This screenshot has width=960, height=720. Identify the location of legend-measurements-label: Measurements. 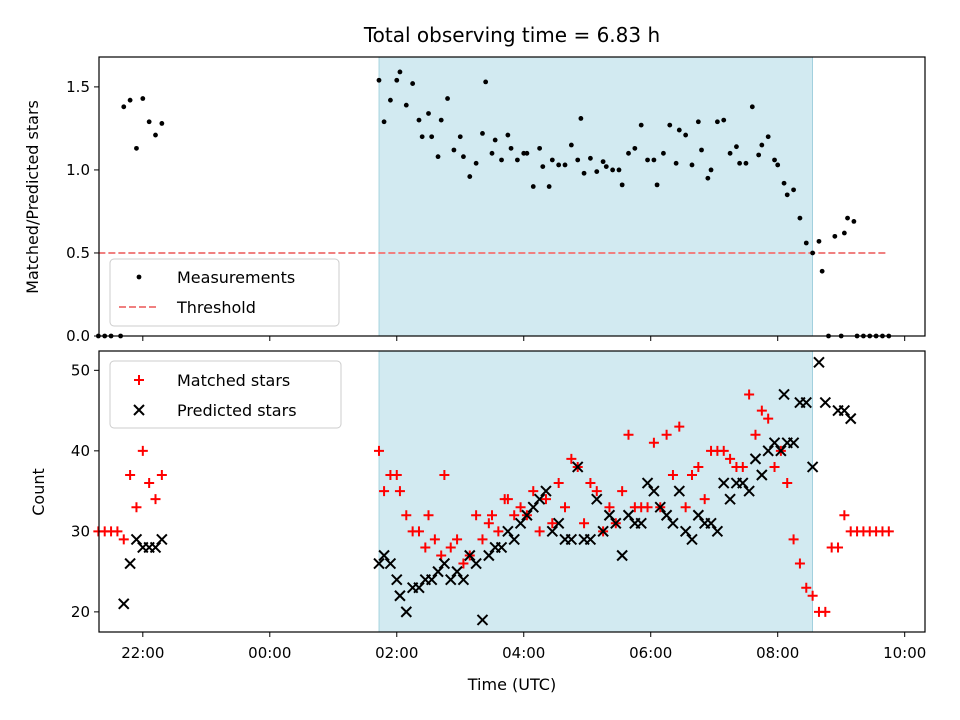
(236, 277).